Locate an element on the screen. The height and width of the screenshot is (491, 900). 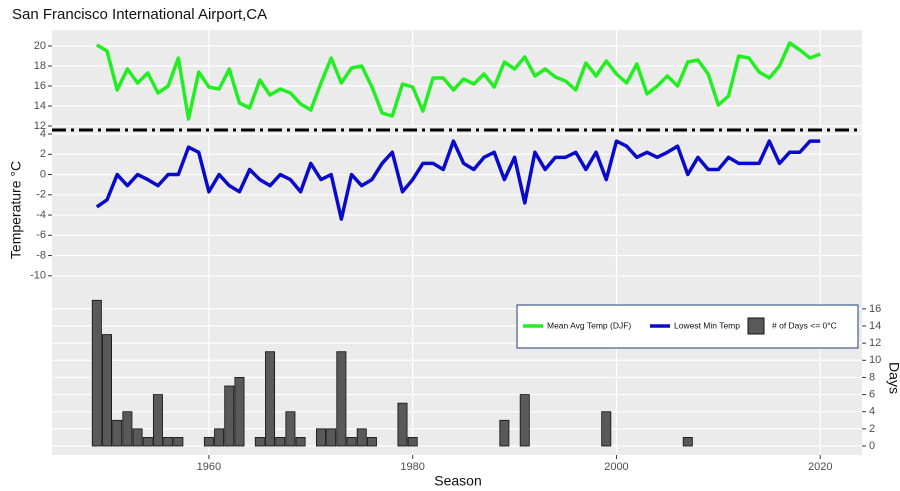
legend-swatch is located at coordinates (756, 326).